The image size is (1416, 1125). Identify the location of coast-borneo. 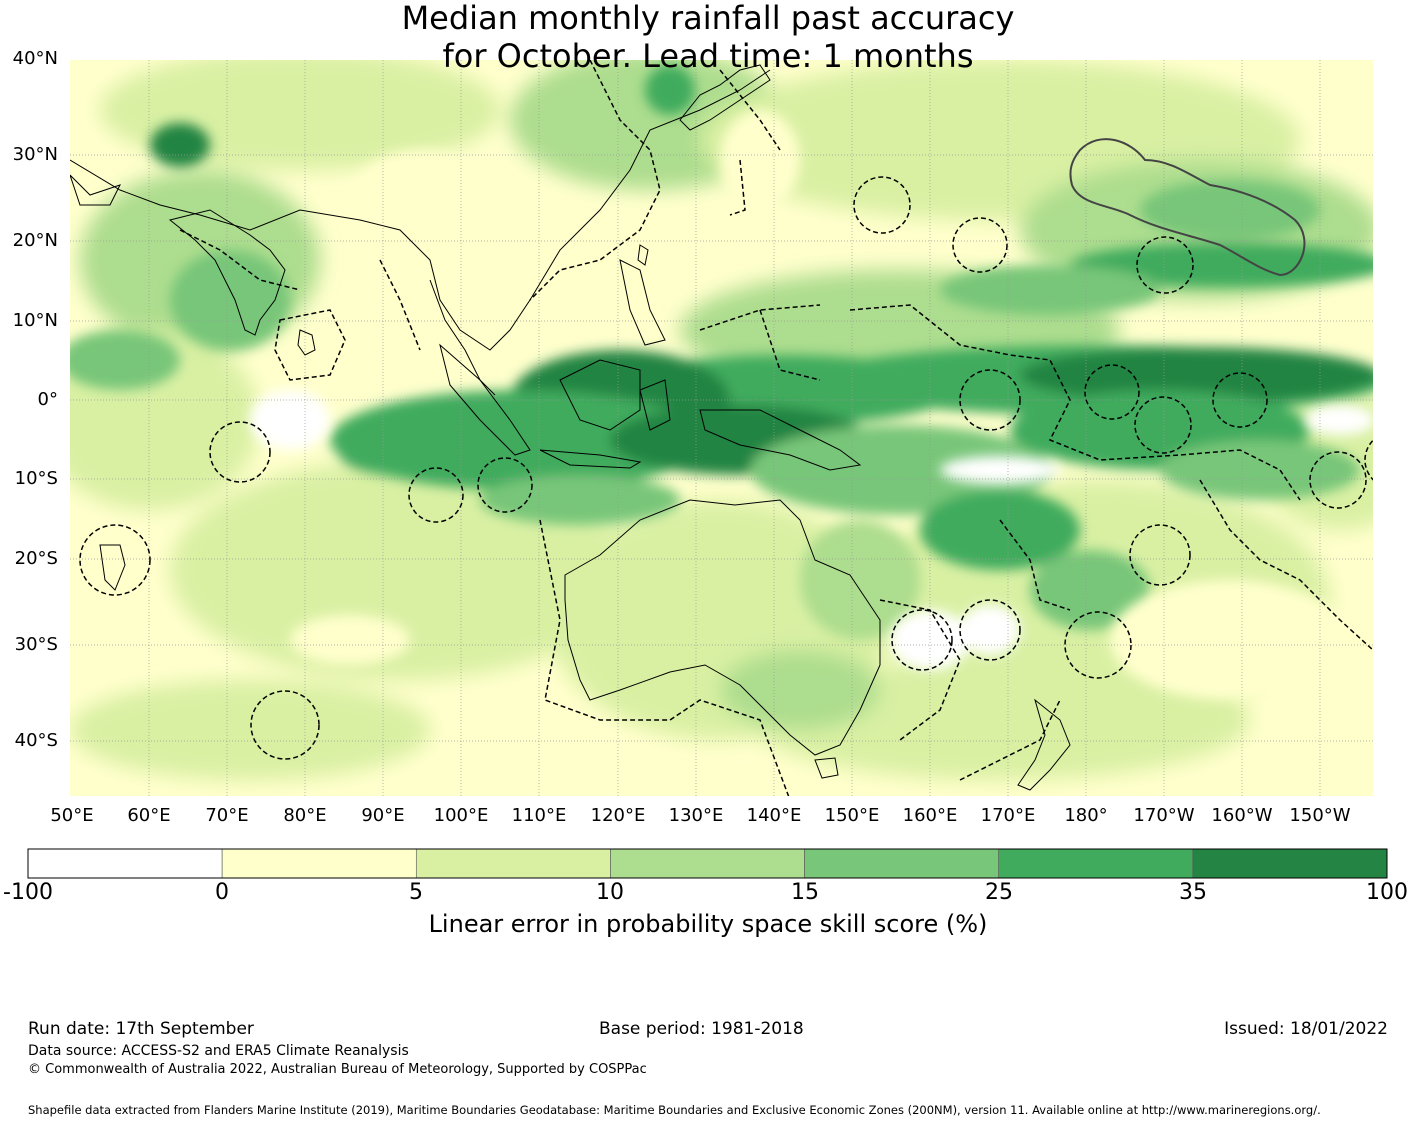
(600, 395).